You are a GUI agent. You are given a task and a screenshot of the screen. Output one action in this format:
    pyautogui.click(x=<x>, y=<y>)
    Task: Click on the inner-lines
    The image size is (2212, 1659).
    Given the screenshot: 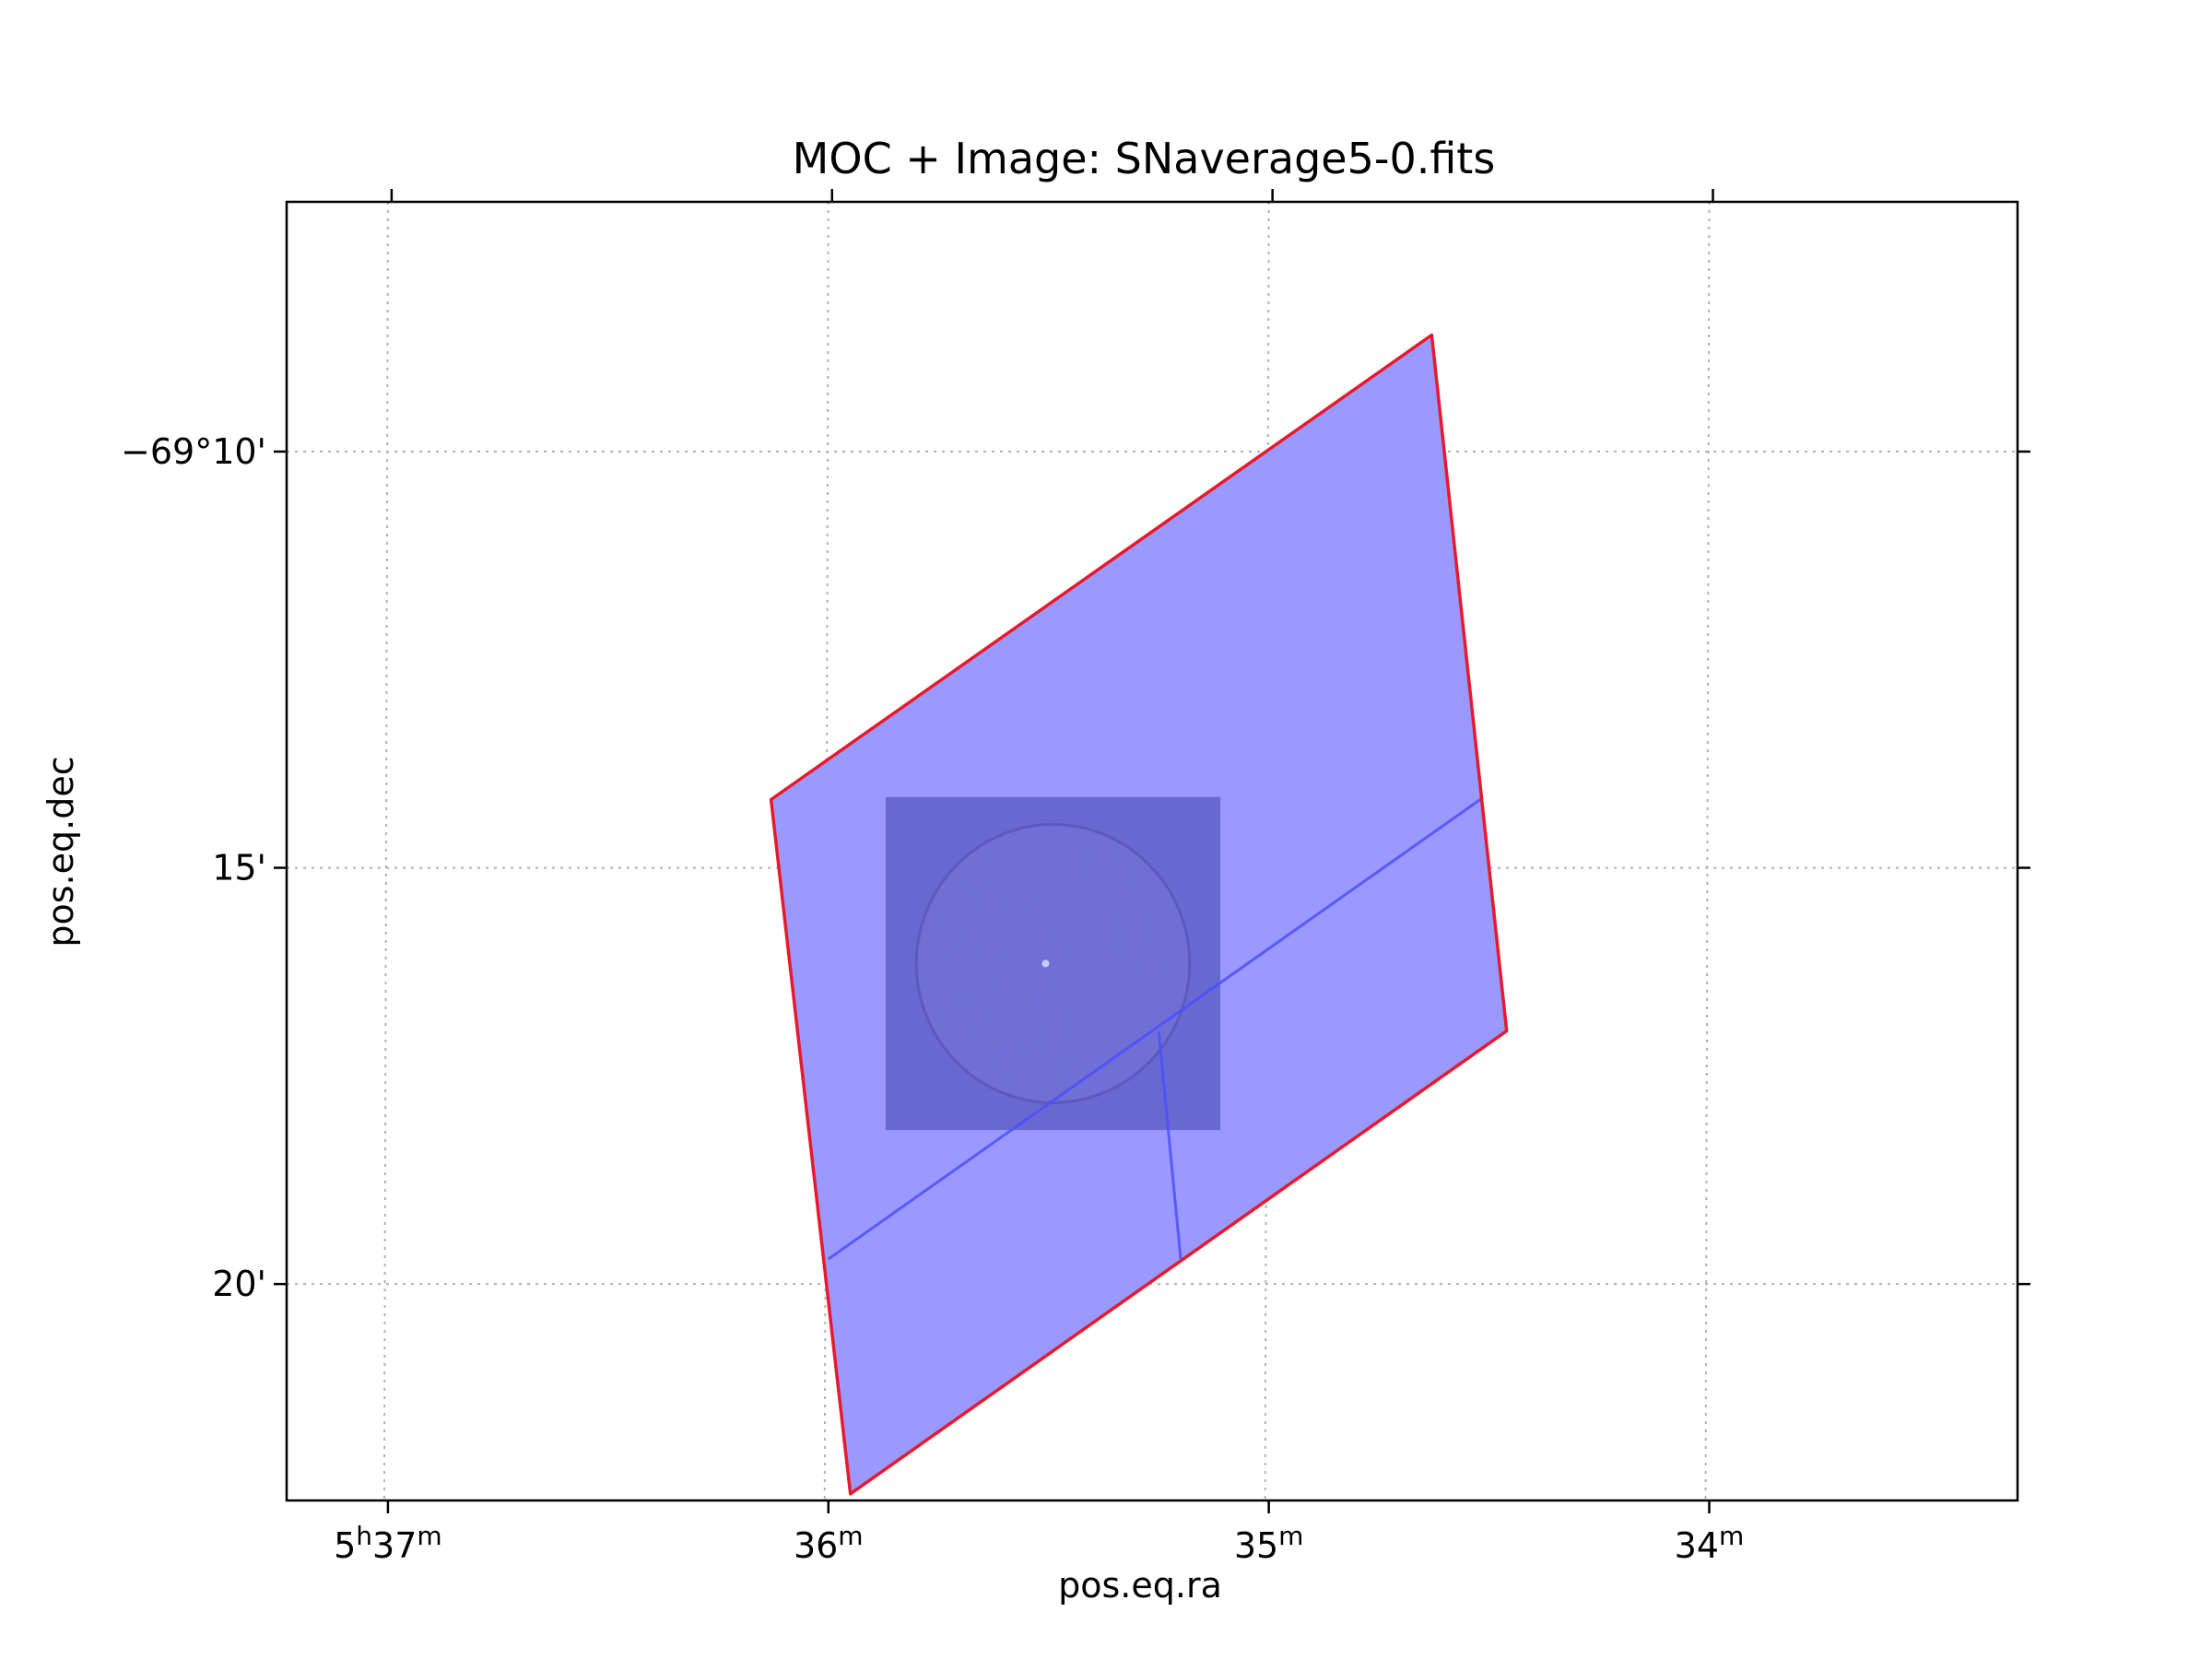 What is the action you would take?
    pyautogui.click(x=1154, y=1029)
    